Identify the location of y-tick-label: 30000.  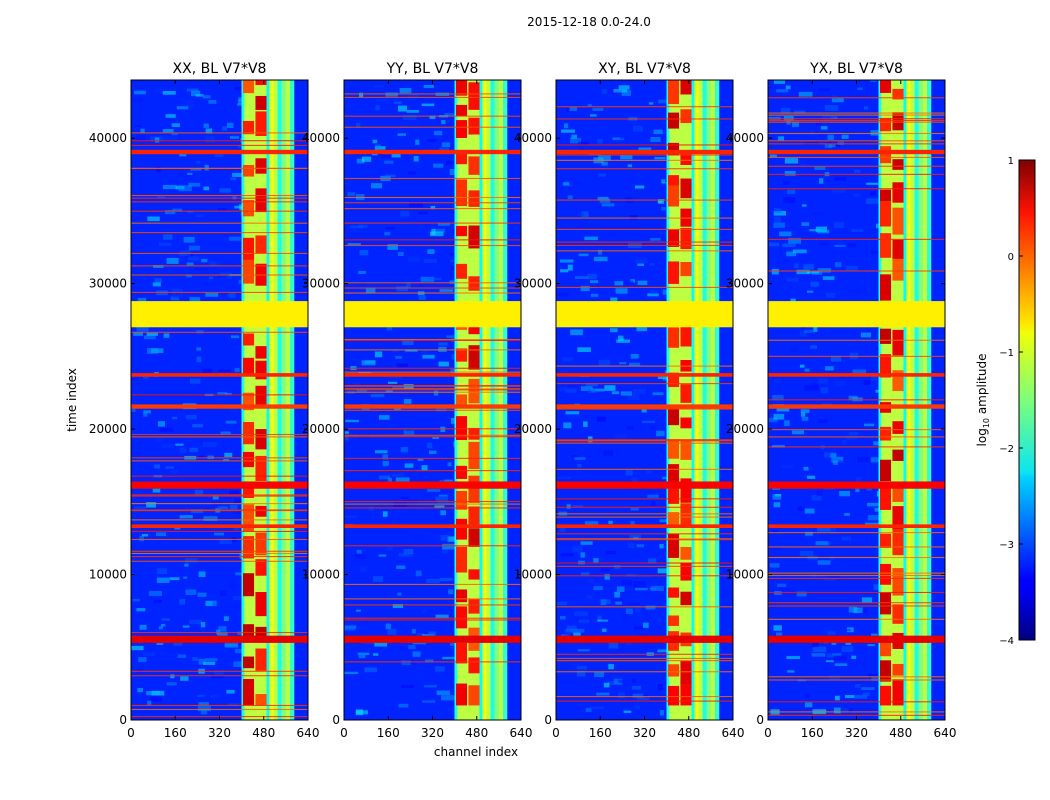
(745, 284).